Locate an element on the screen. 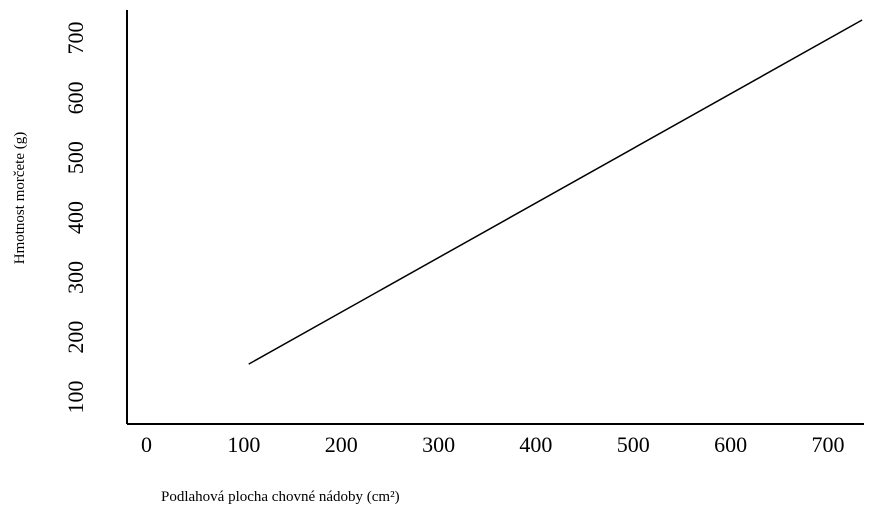 The image size is (876, 512). y-tick-label: 200 is located at coordinates (75, 337).